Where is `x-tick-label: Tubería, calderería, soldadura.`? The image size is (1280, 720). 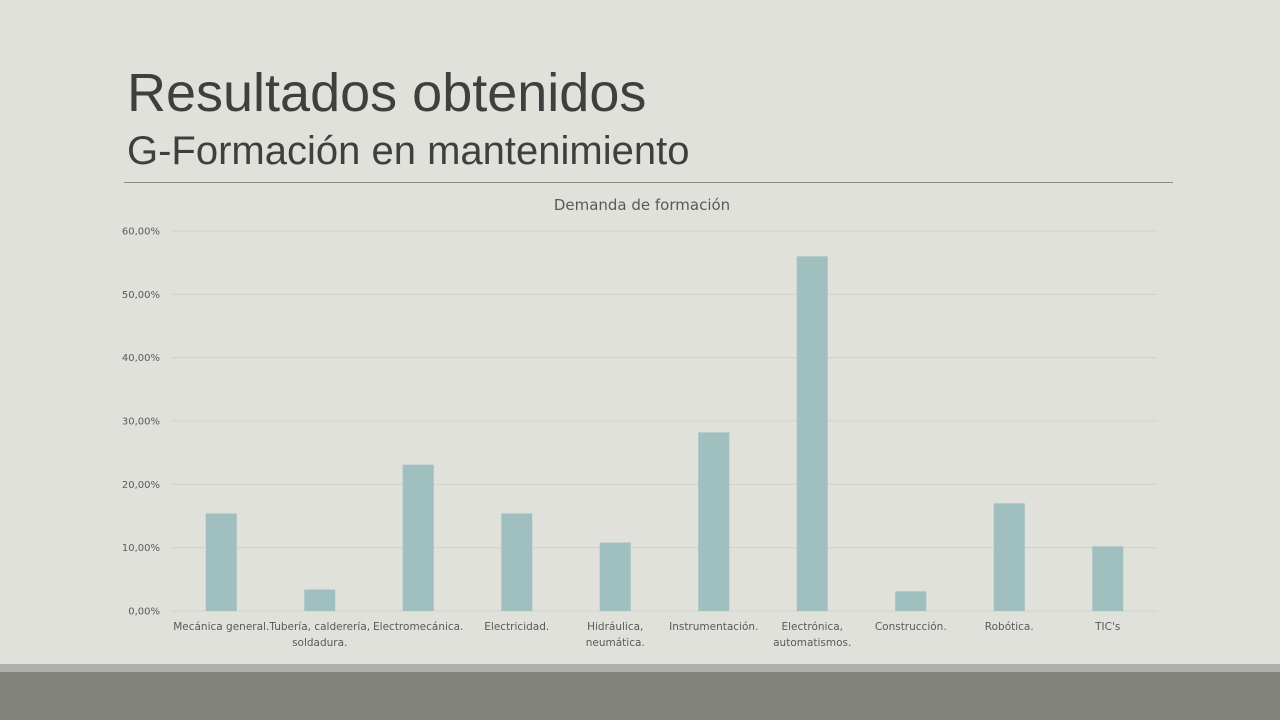
x-tick-label: Tubería, calderería, soldadura. is located at coordinates (319, 635).